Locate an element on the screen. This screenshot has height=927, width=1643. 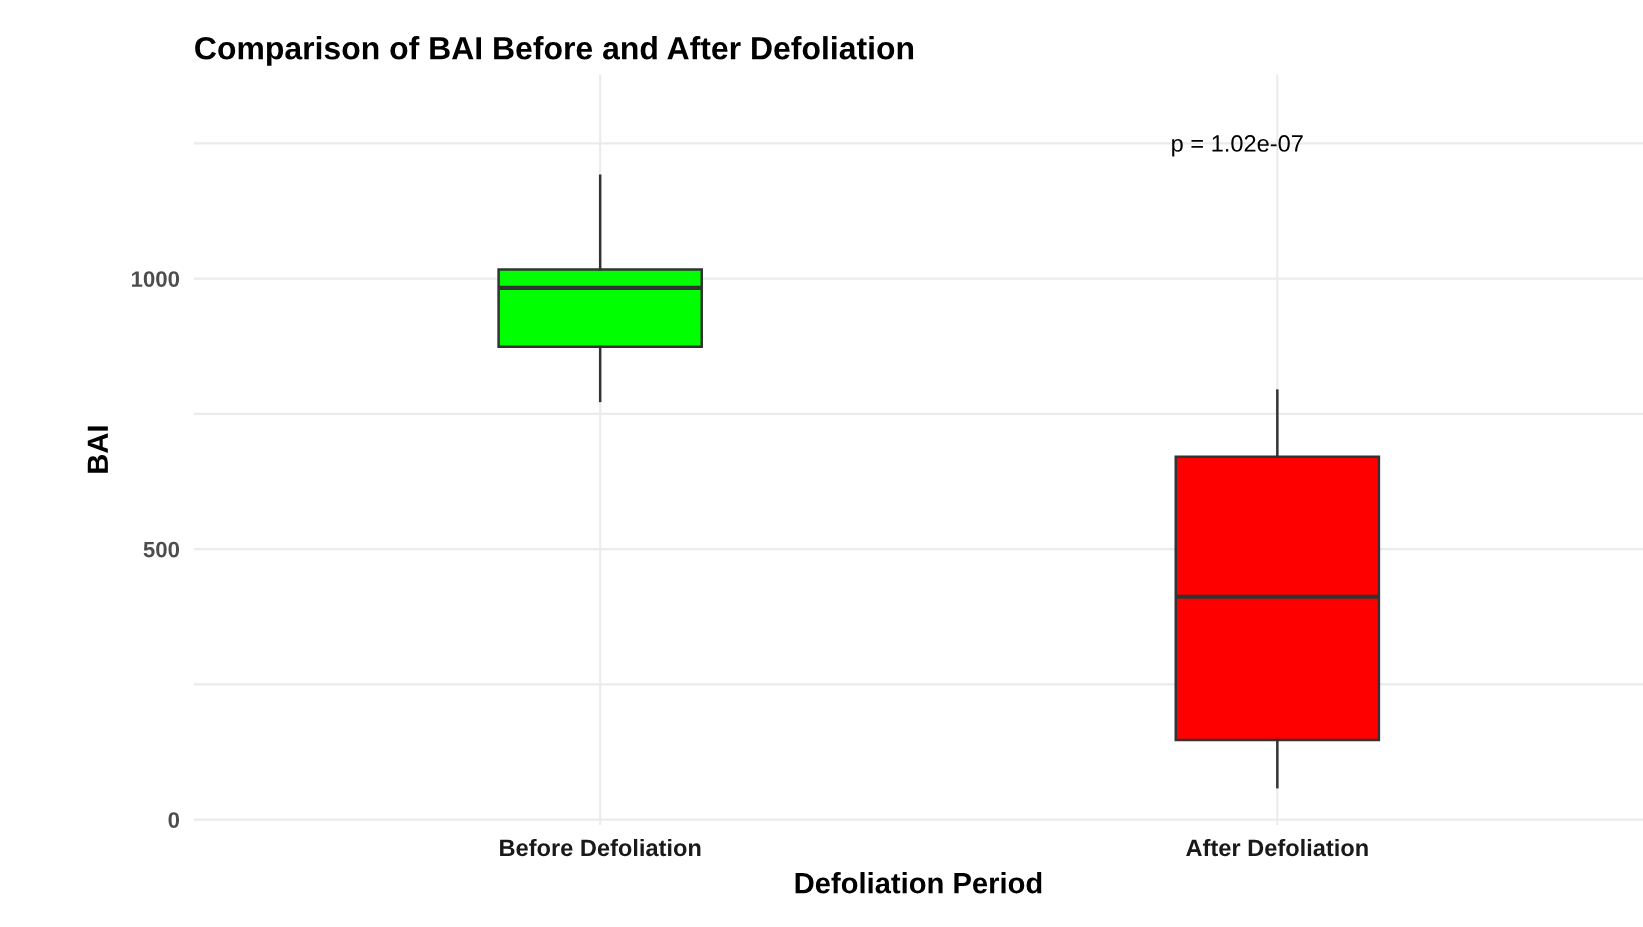
y-axis-title: BAI is located at coordinates (97, 449).